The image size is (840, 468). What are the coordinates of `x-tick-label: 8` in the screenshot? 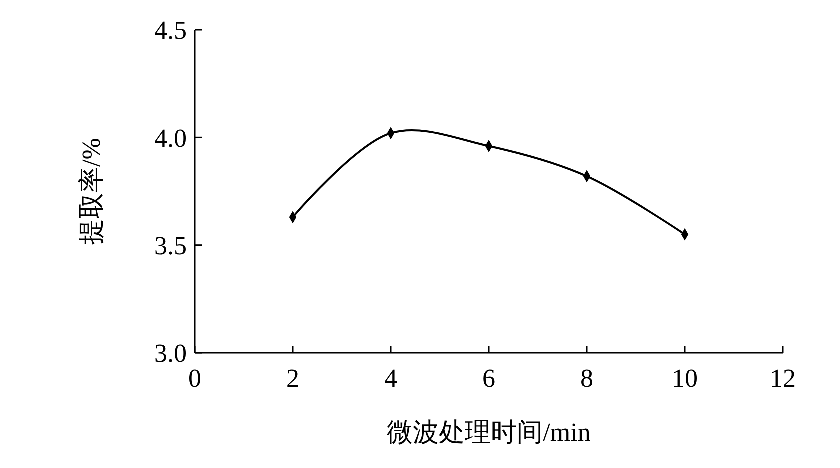 It's located at (587, 378).